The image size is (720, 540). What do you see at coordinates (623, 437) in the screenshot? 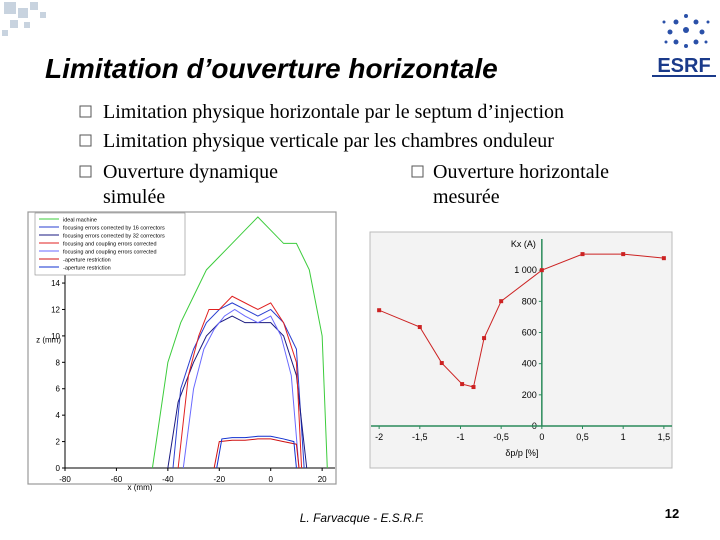
I see `x-tick-label: 1` at bounding box center [623, 437].